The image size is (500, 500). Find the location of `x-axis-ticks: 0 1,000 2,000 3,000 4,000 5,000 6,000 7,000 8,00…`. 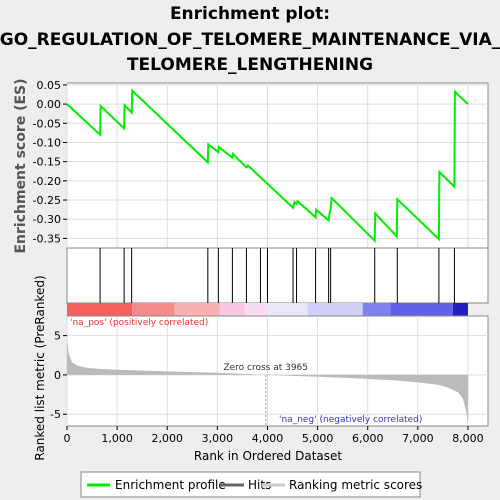

x-axis-ticks: 0 1,000 2,000 3,000 4,000 5,000 6,000 7,000 8,00… is located at coordinates (274, 435).